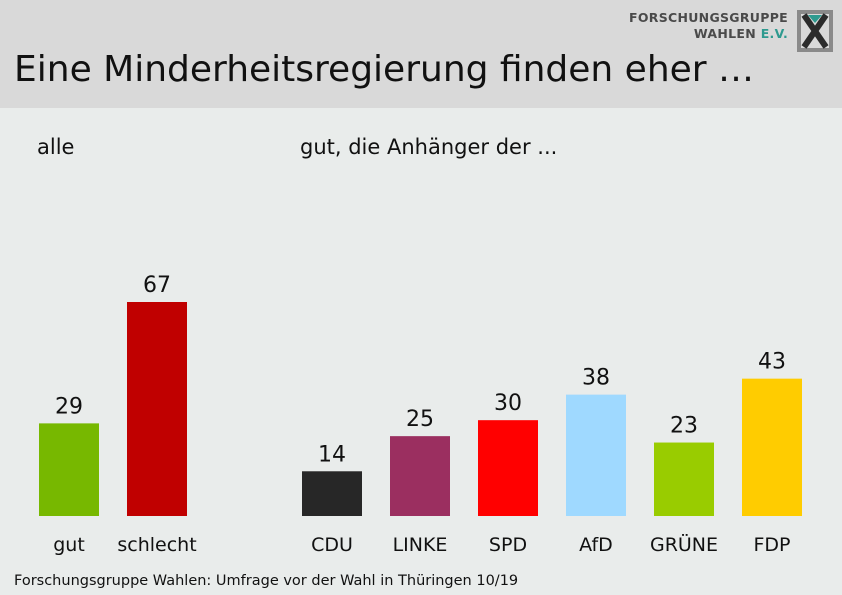  What do you see at coordinates (596, 455) in the screenshot?
I see `bar-afd` at bounding box center [596, 455].